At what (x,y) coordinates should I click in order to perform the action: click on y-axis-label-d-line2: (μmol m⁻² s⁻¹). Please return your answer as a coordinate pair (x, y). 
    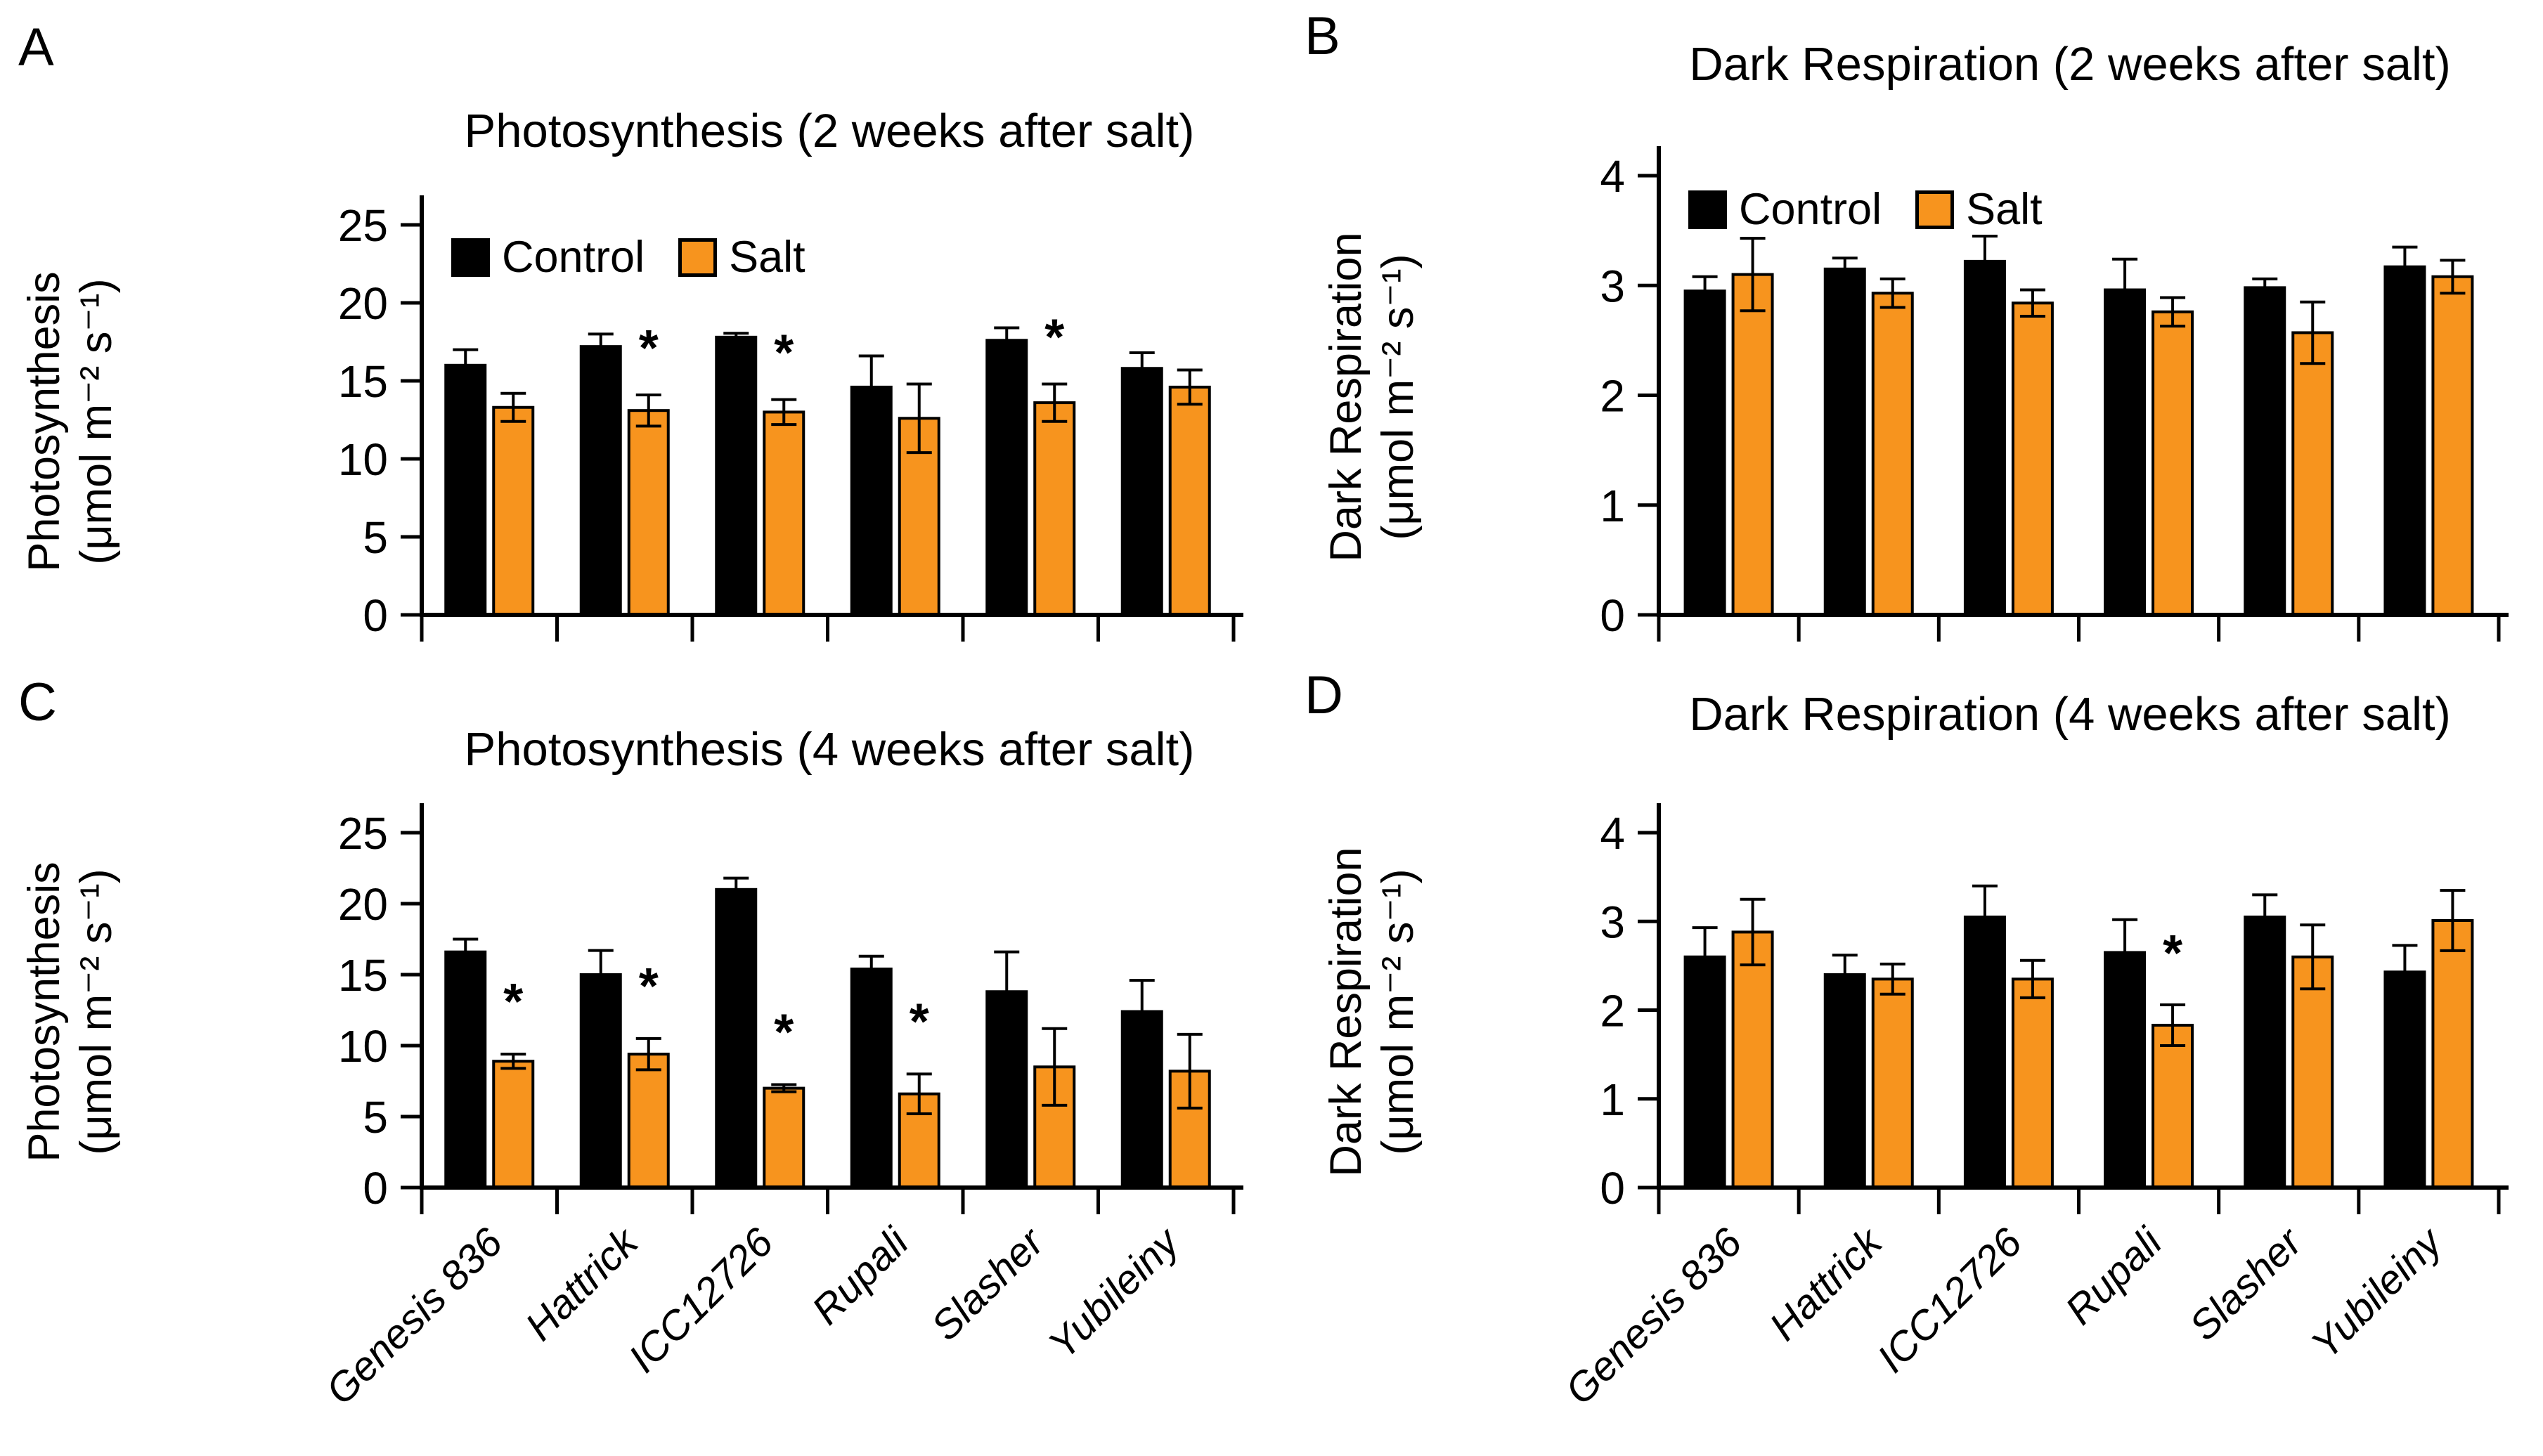
    Looking at the image, I should click on (1398, 1012).